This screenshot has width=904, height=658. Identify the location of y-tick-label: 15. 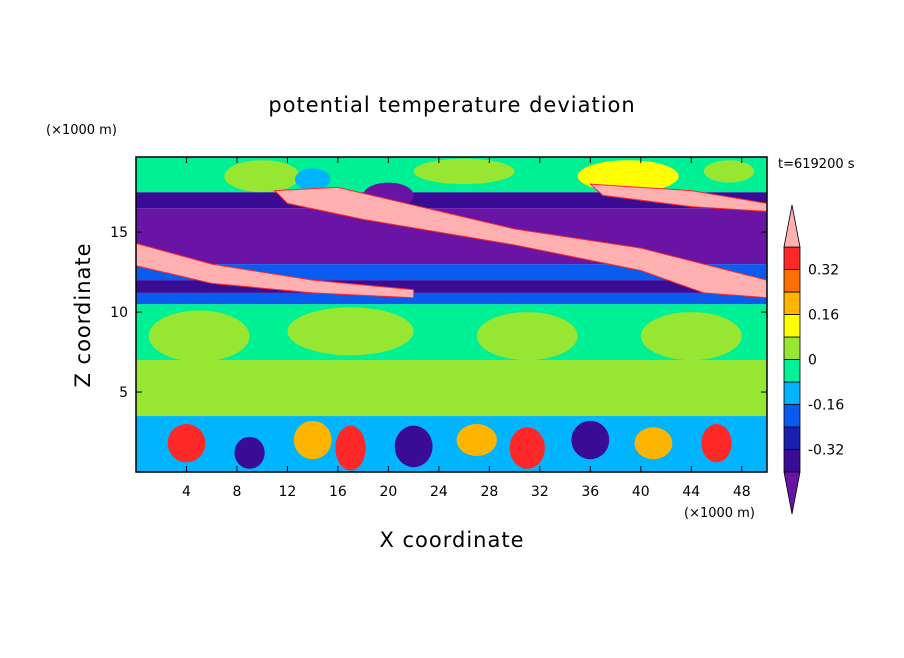
(119, 233).